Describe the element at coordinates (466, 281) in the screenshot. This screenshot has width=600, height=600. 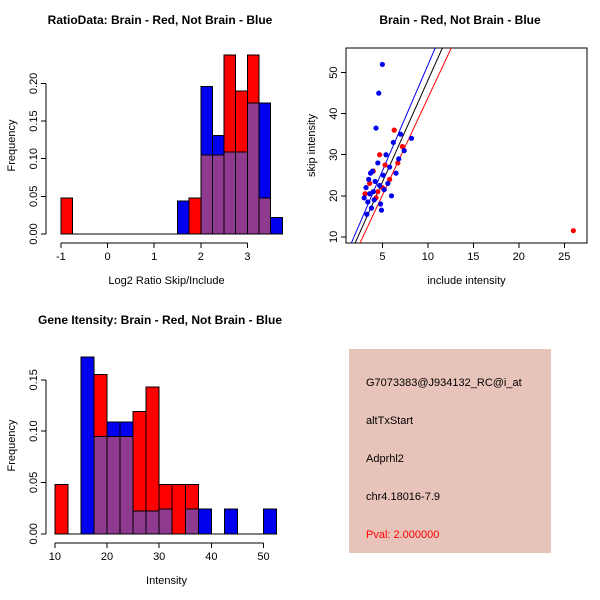
I see `x-axis-label: include intensity` at that location.